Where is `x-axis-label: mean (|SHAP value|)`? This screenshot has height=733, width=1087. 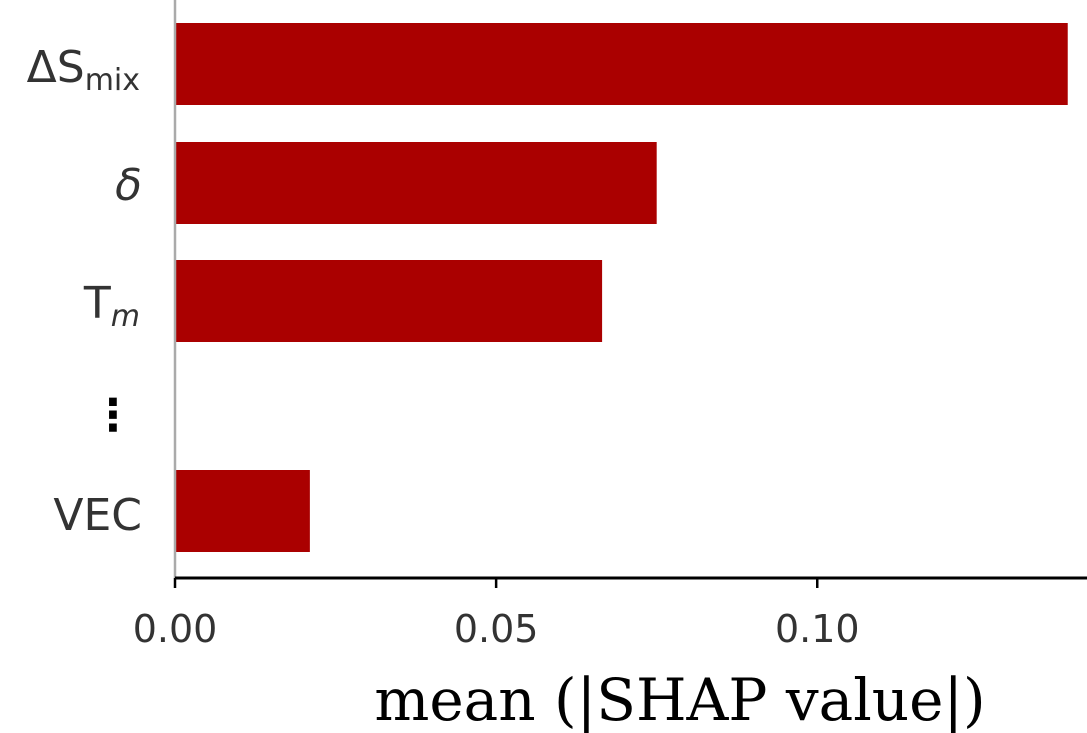 x-axis-label: mean (|SHAP value|) is located at coordinates (679, 699).